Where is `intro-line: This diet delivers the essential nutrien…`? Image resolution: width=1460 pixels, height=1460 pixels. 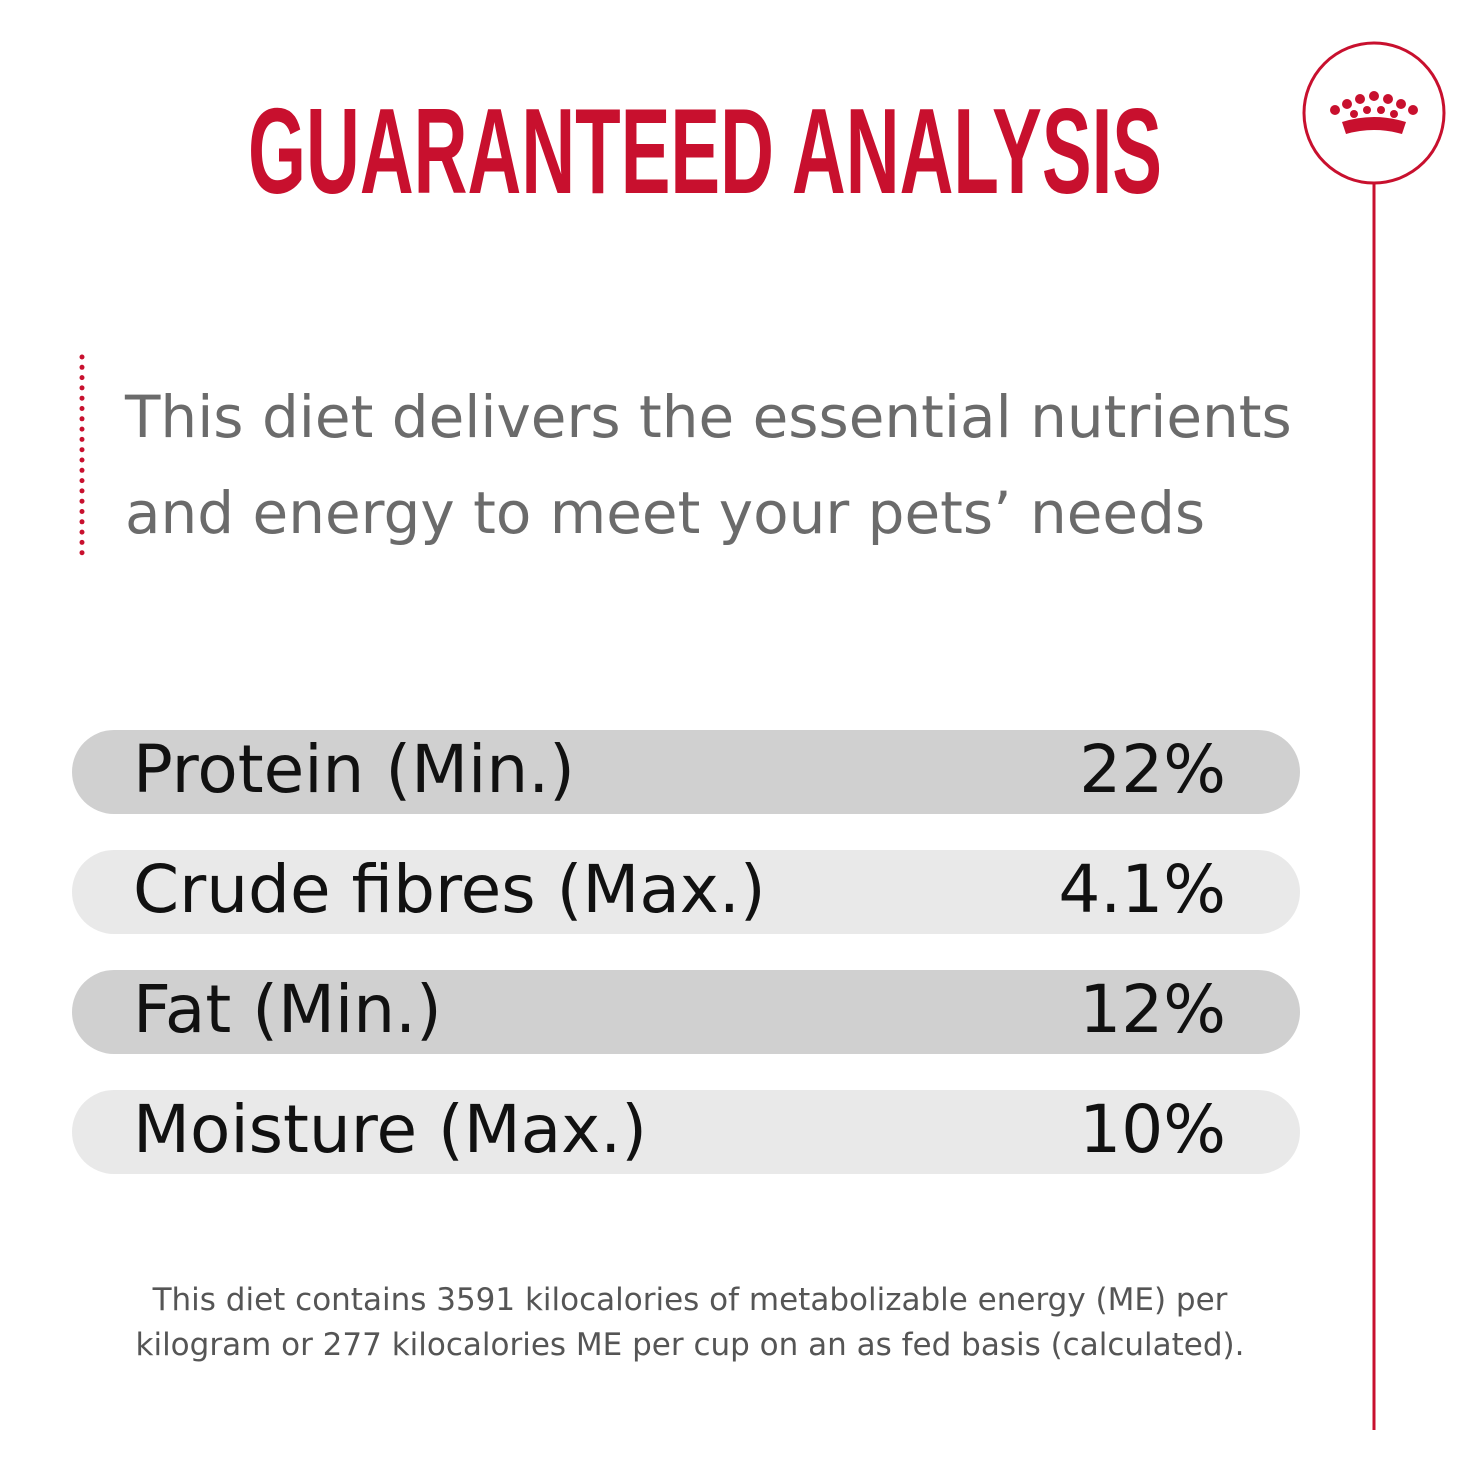 intro-line: This diet delivers the essential nutrien… is located at coordinates (708, 417).